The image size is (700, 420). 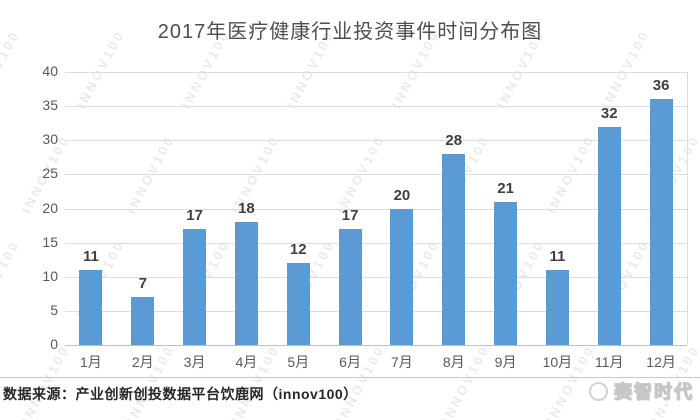 I want to click on bar-2月, so click(x=143, y=321).